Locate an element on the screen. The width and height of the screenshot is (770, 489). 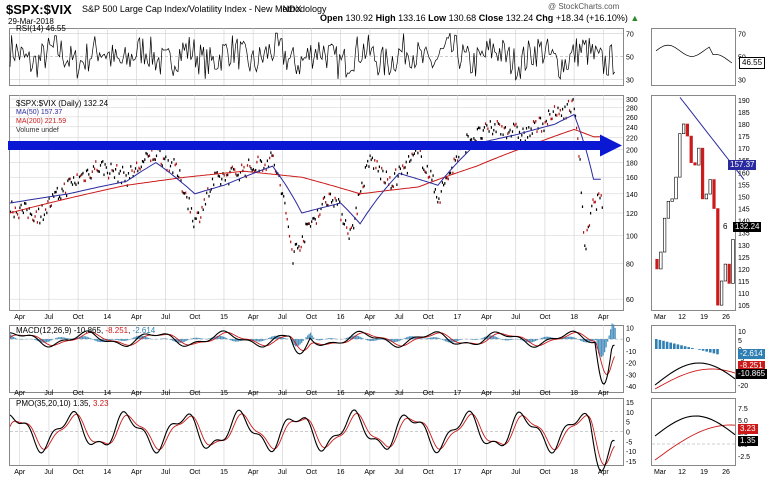
price-detail-tick-8: 150 is located at coordinates (744, 197).